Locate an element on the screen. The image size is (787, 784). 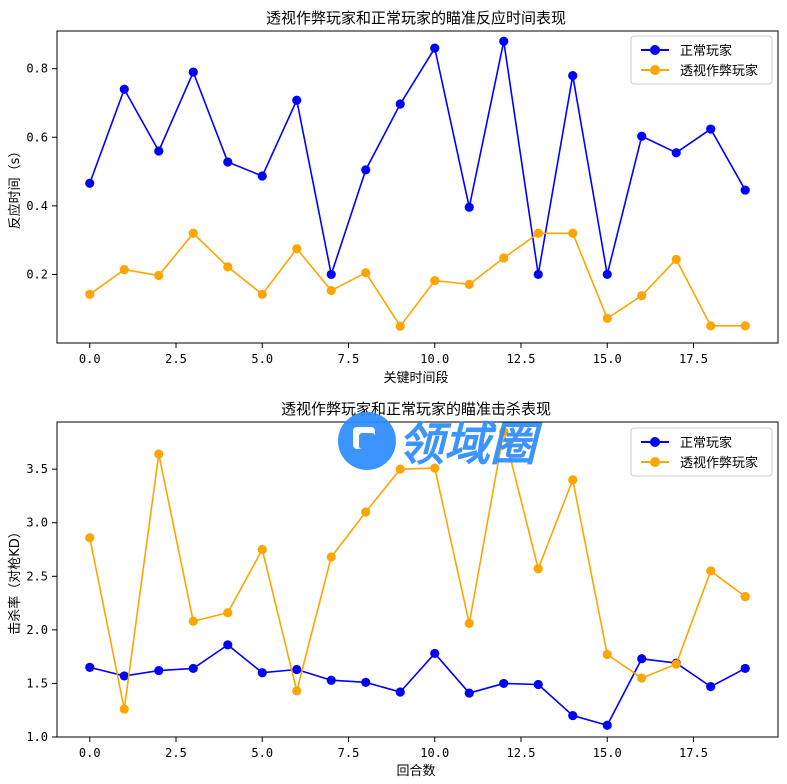
y-tick-label: 0.4 is located at coordinates (37, 206).